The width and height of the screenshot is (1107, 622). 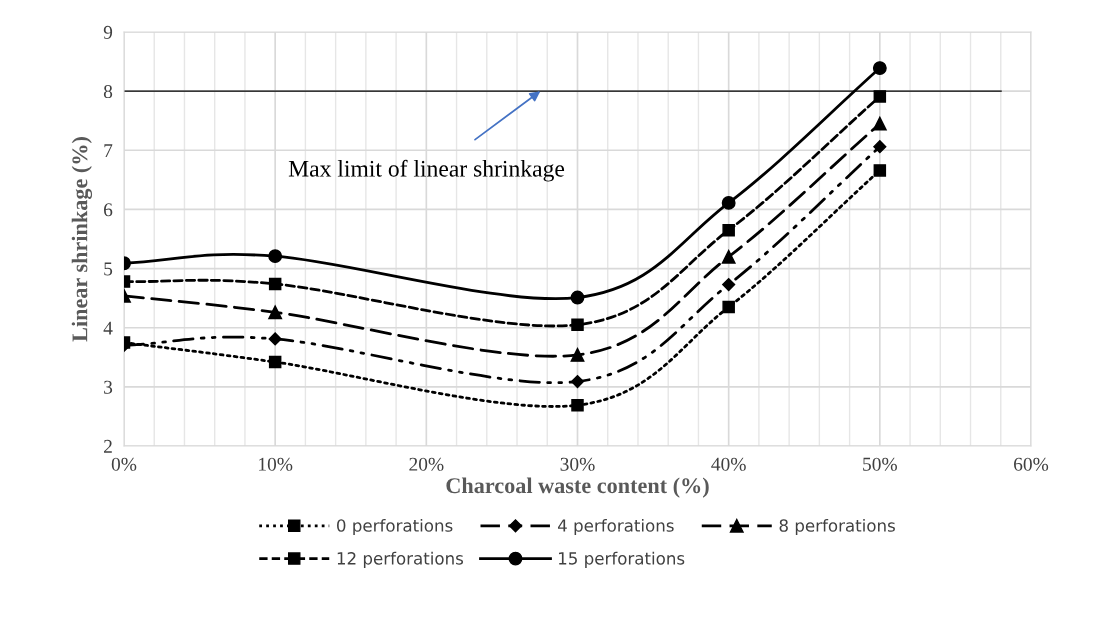 What do you see at coordinates (108, 328) in the screenshot?
I see `y-tick-label: 4` at bounding box center [108, 328].